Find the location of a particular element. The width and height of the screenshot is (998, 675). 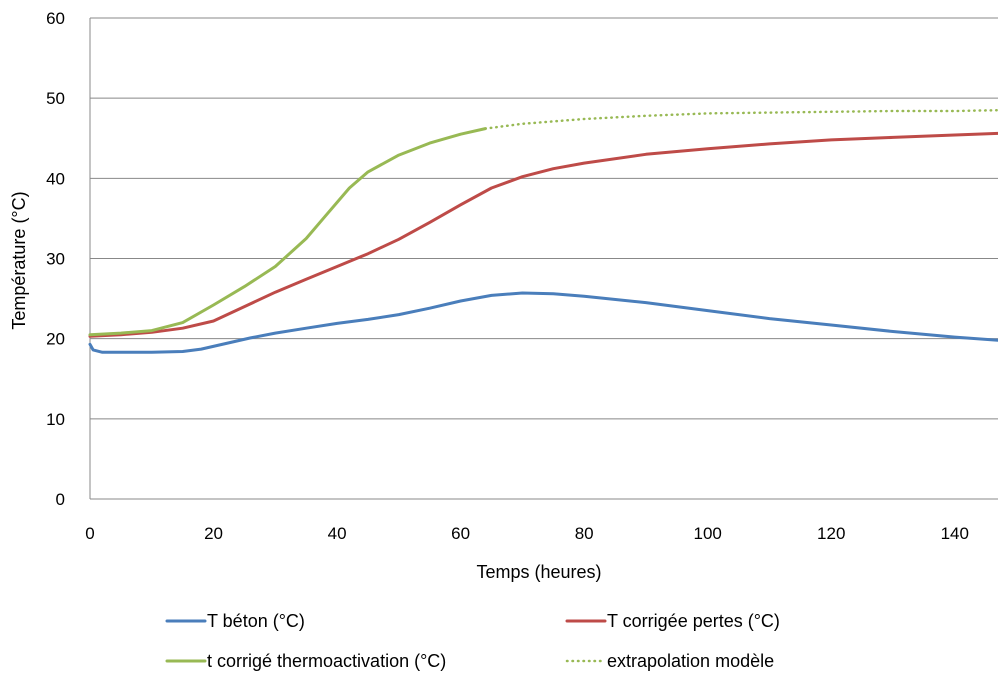

legend-label-3: extrapolation modèle is located at coordinates (690, 661).